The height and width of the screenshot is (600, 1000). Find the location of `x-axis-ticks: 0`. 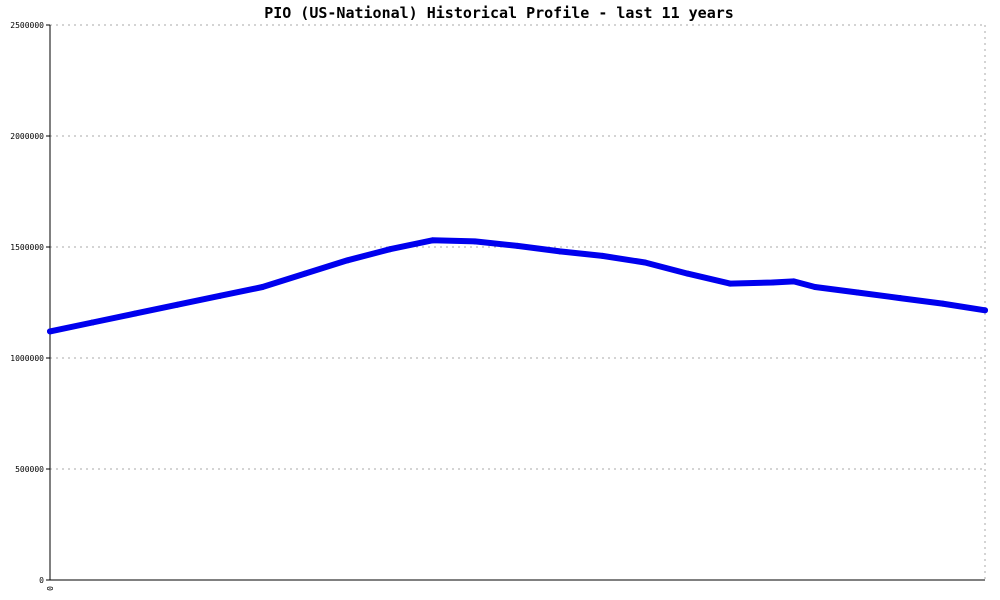

x-axis-ticks: 0 is located at coordinates (50, 588).